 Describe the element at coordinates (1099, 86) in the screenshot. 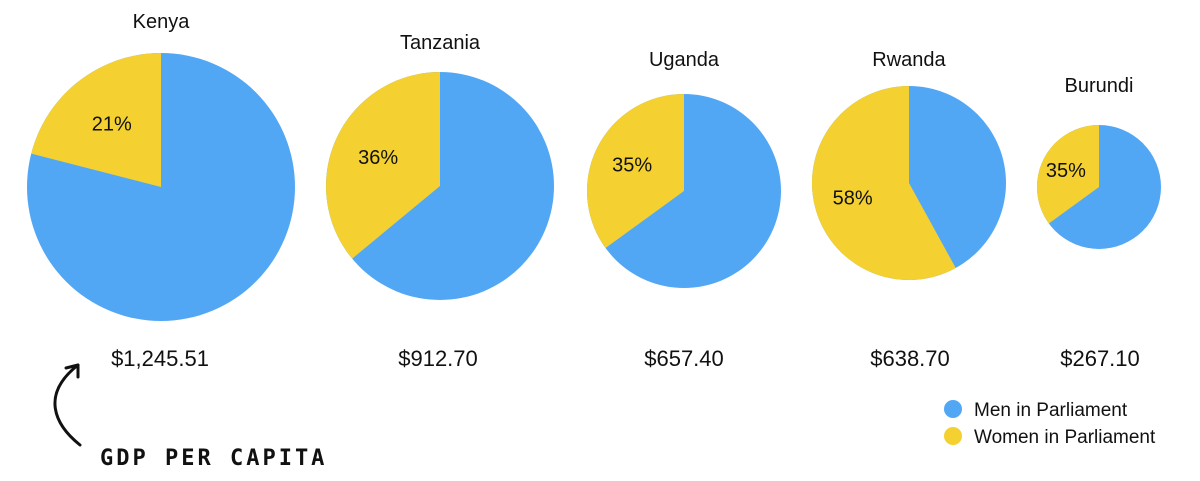

I see `country-title-burundi: Burundi` at that location.